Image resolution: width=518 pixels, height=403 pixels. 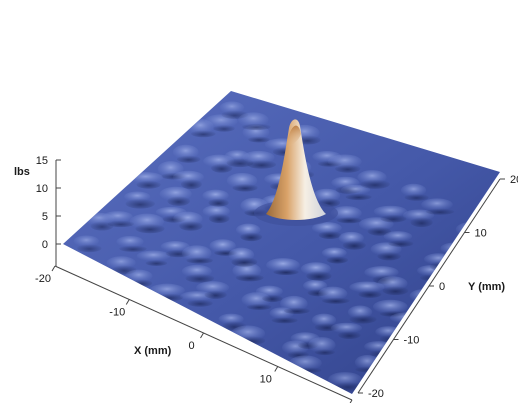 I want to click on z-tick-label: 0, so click(x=45, y=245).